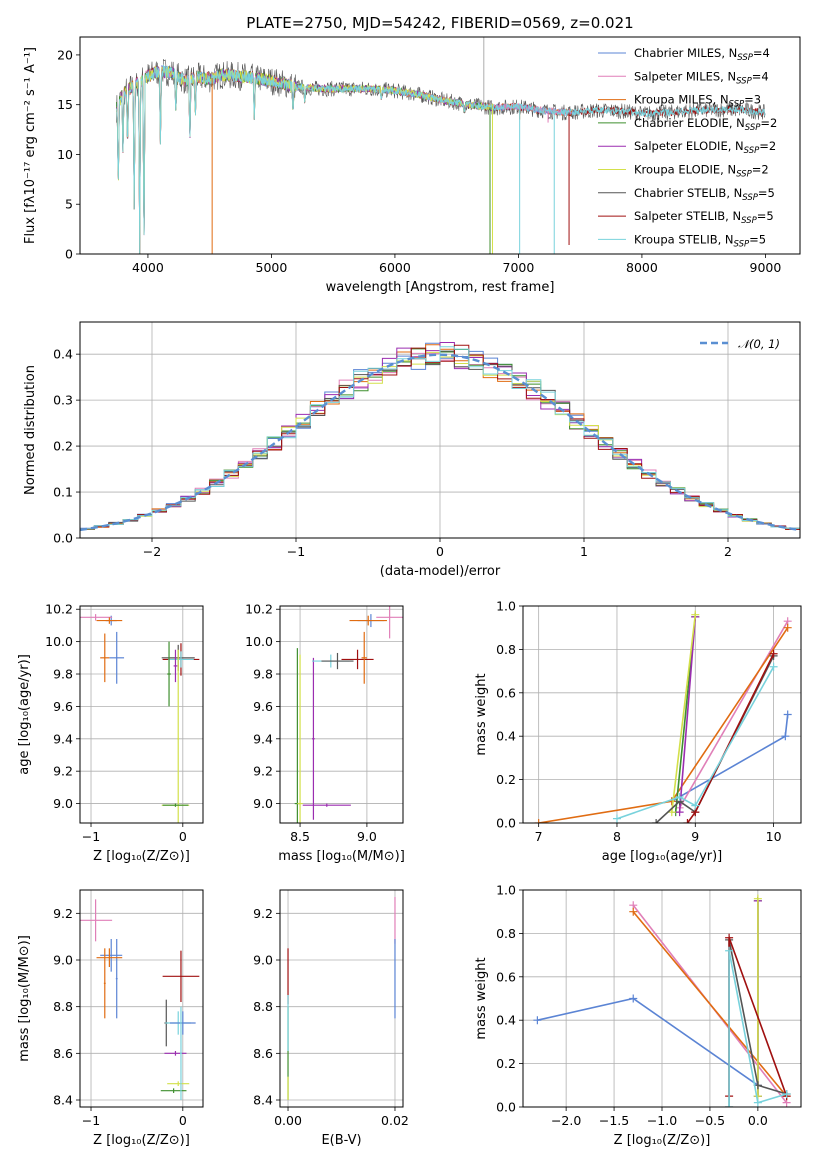  What do you see at coordinates (481, 714) in the screenshot?
I see `weight-vs-age-ylabel: mass weight` at bounding box center [481, 714].